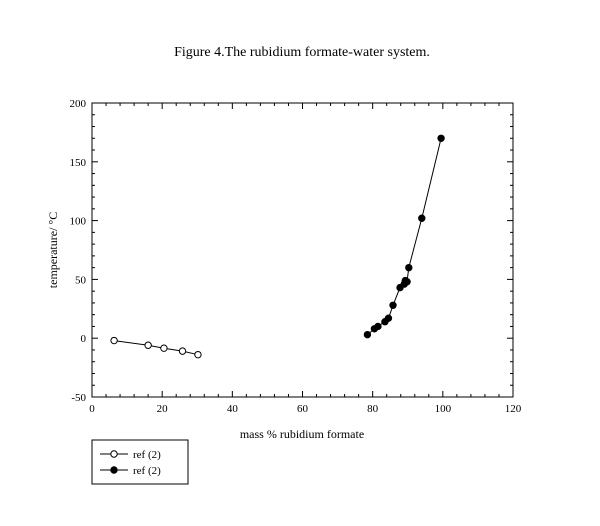 This screenshot has height=526, width=600. Describe the element at coordinates (147, 455) in the screenshot. I see `legend-label-series-1: ref (2)` at that location.